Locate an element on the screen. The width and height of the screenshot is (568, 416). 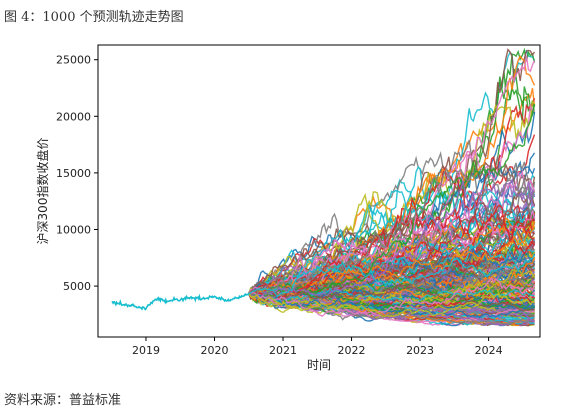
y-tick-label: 5000 is located at coordinates (77, 286).